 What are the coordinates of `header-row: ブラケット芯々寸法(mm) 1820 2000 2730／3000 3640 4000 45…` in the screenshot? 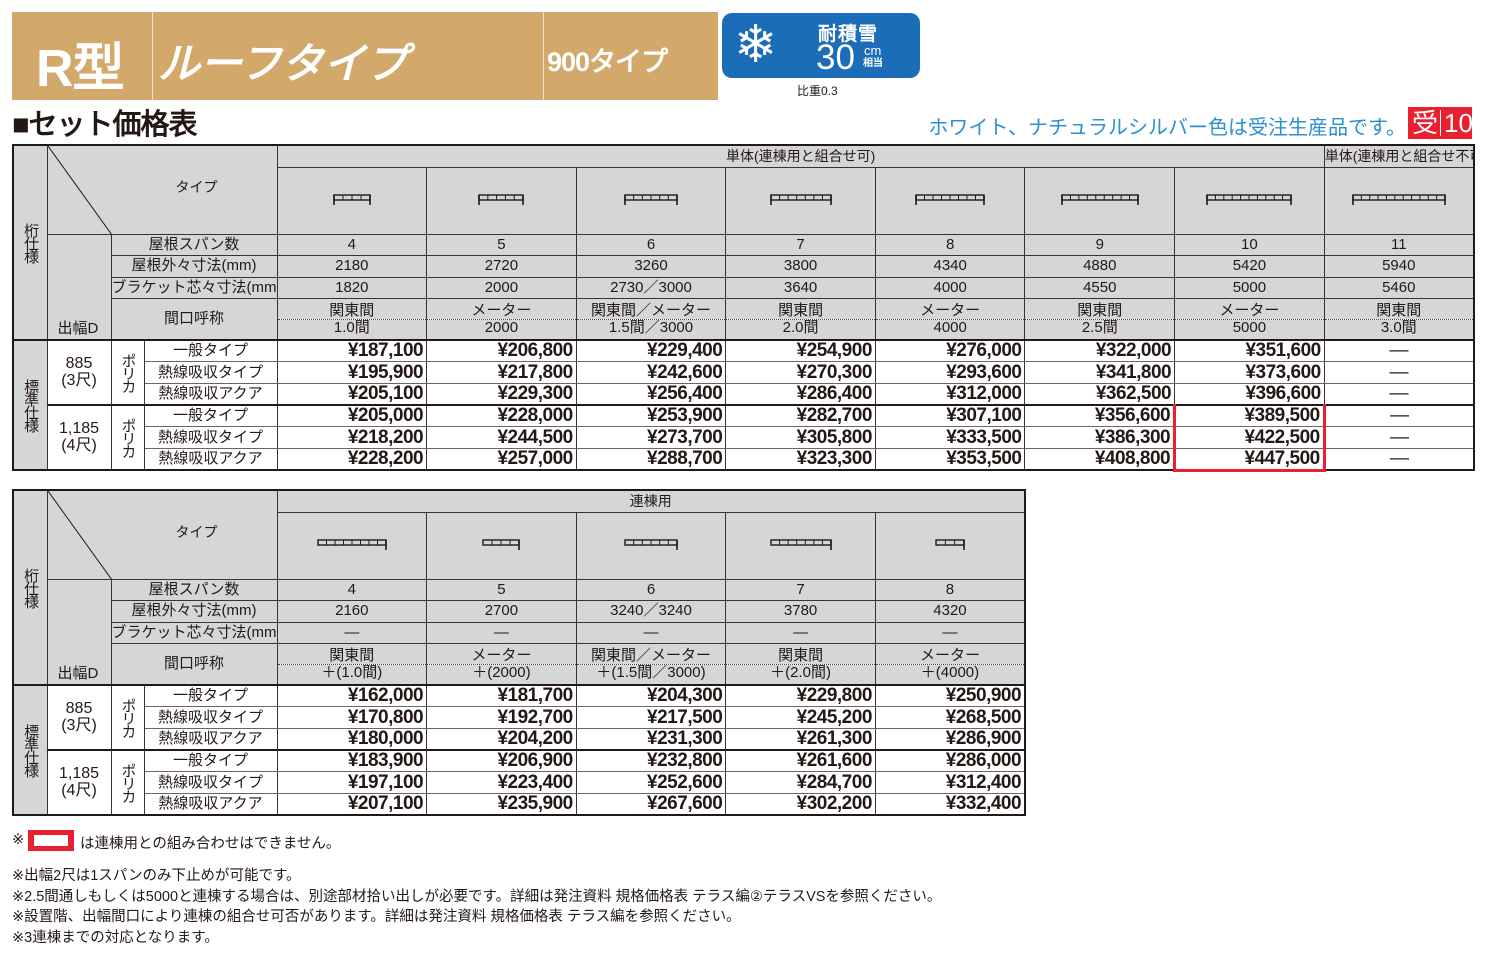 It's located at (744, 287).